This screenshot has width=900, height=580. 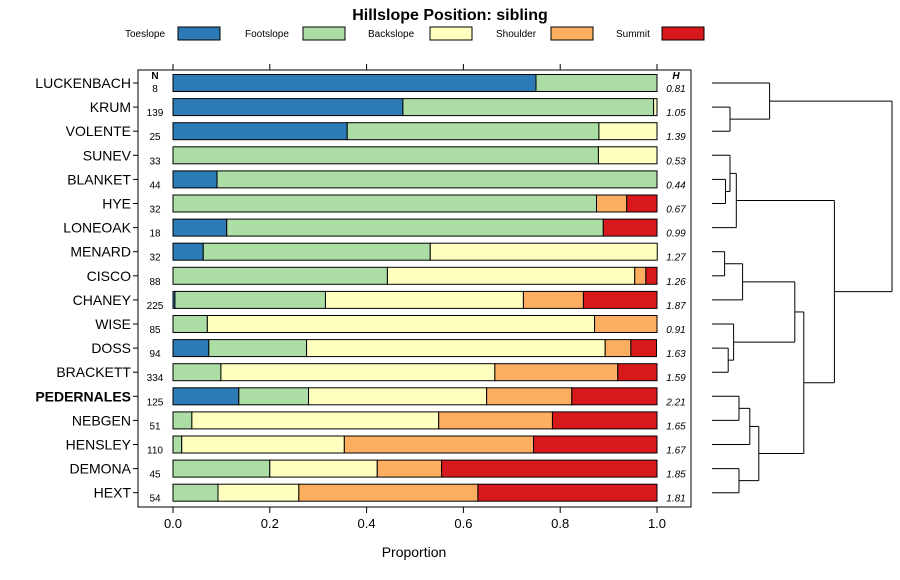 I want to click on row-label: CHANEY, so click(x=102, y=300).